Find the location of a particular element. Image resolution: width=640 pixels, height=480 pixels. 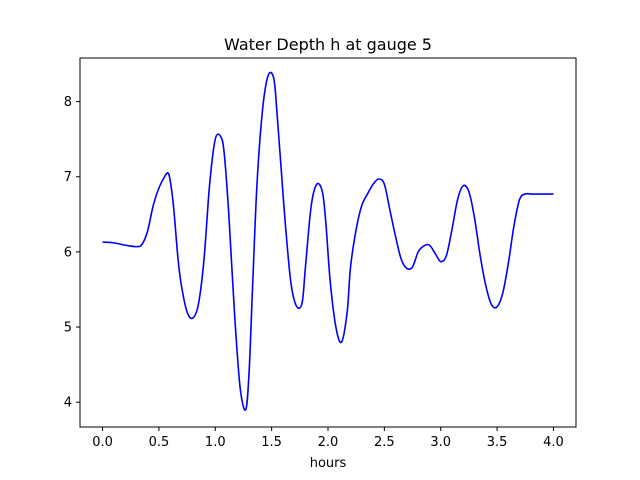

x-tick-label: 2.0 is located at coordinates (328, 442).